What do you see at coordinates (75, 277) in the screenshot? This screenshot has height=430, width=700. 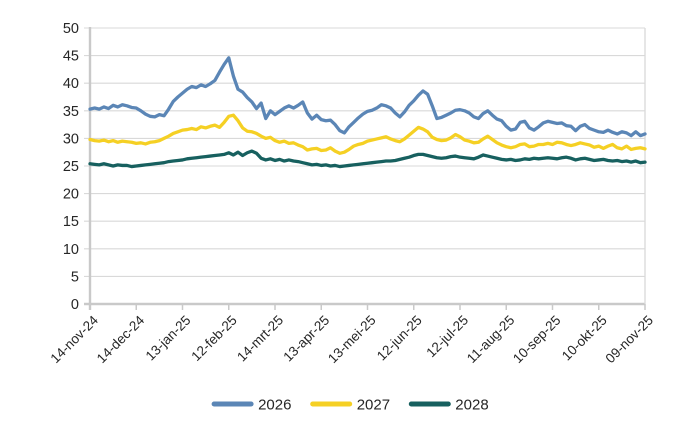 I see `y-tick-label: 5` at bounding box center [75, 277].